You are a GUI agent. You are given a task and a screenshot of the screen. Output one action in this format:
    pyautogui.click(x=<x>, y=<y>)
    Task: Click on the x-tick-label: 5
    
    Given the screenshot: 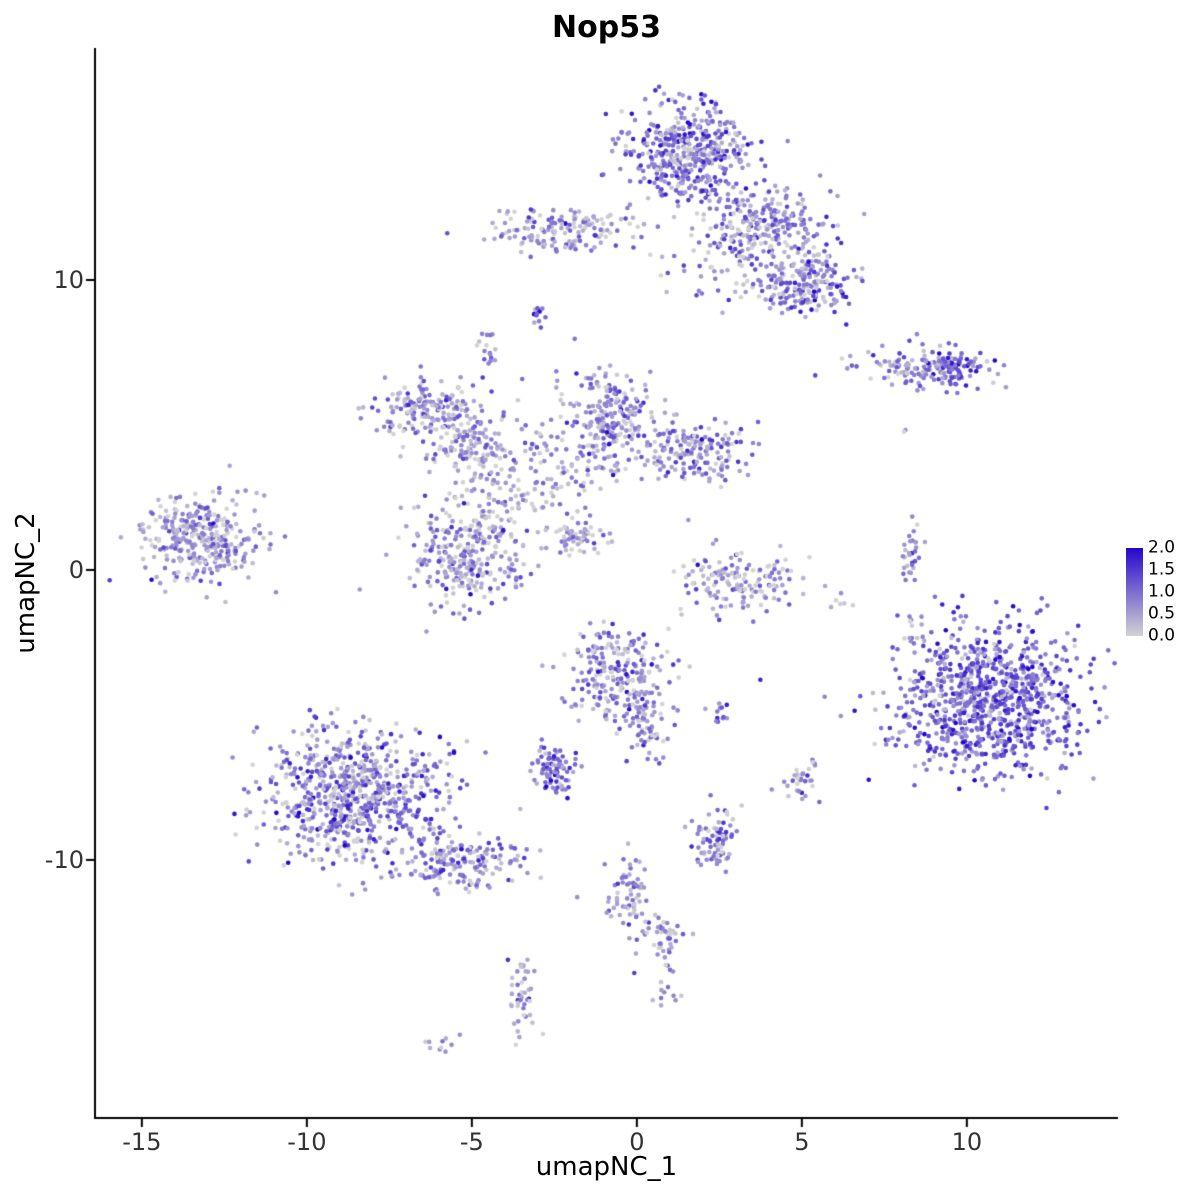 What is the action you would take?
    pyautogui.click(x=802, y=1142)
    